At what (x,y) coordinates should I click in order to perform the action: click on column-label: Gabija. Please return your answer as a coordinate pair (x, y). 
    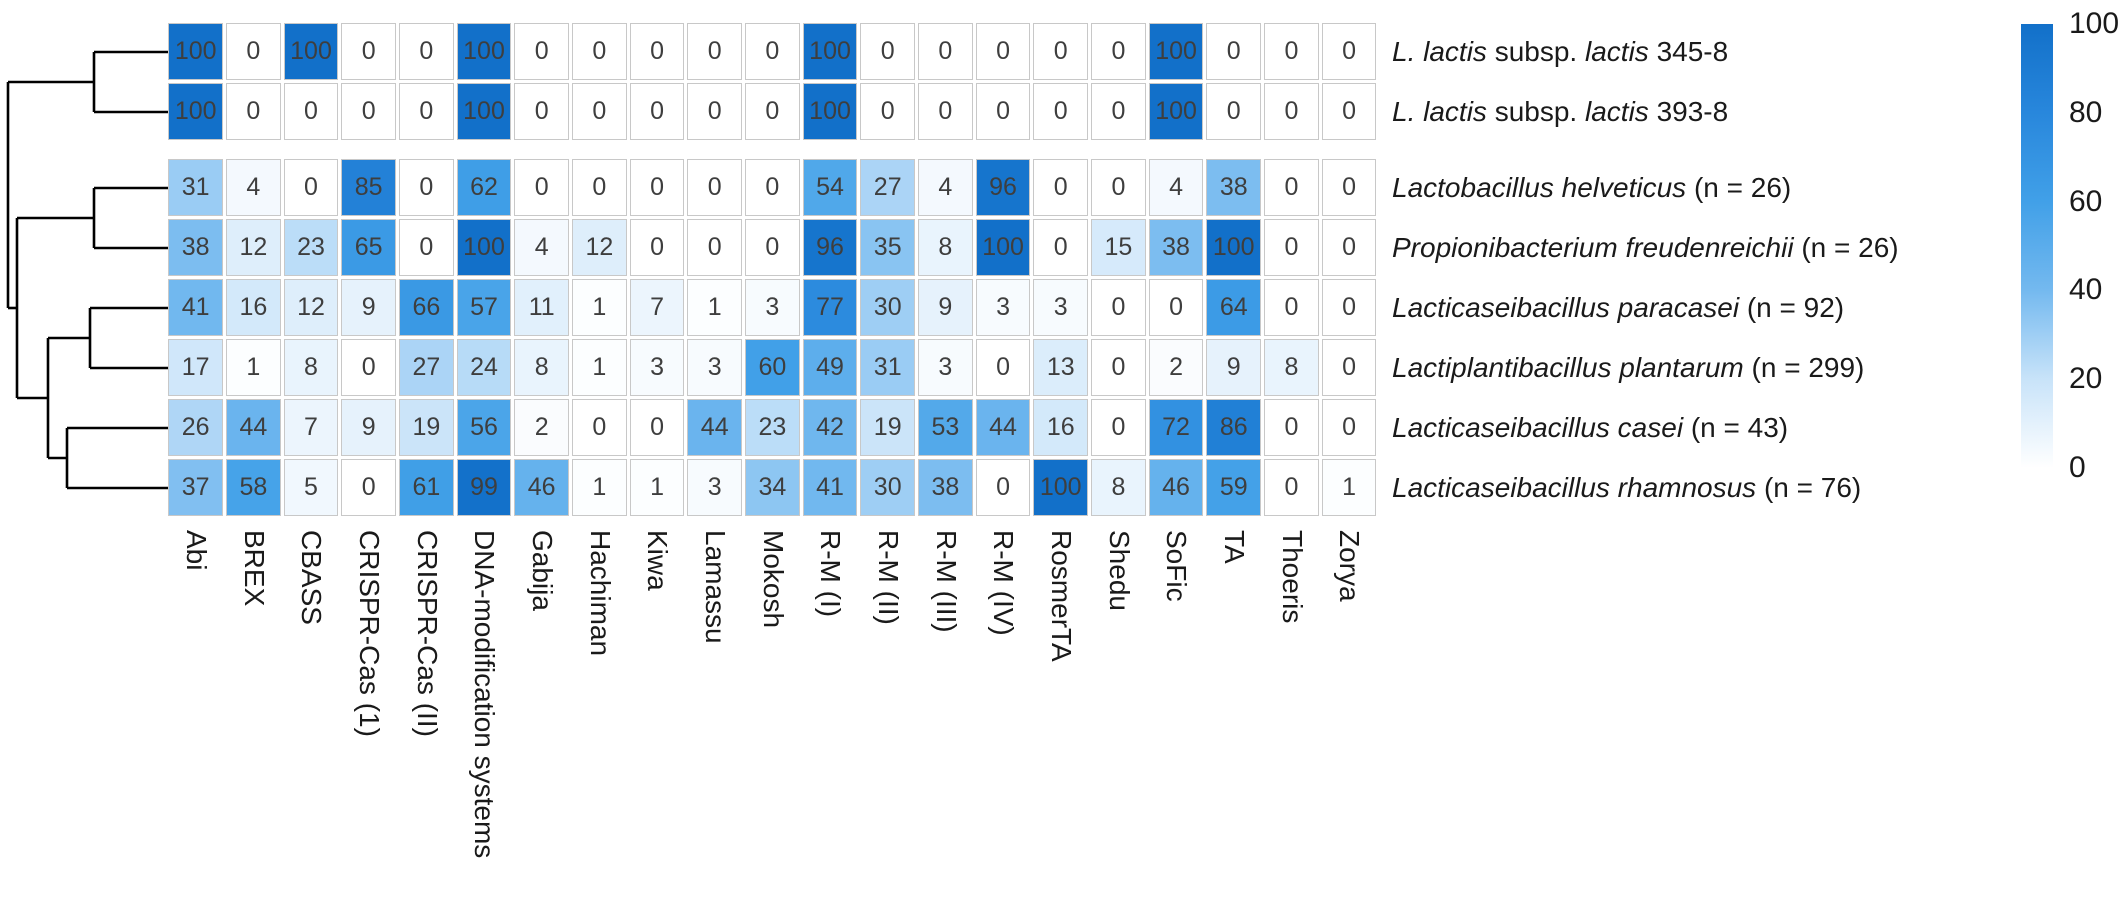
    Looking at the image, I should click on (542, 570).